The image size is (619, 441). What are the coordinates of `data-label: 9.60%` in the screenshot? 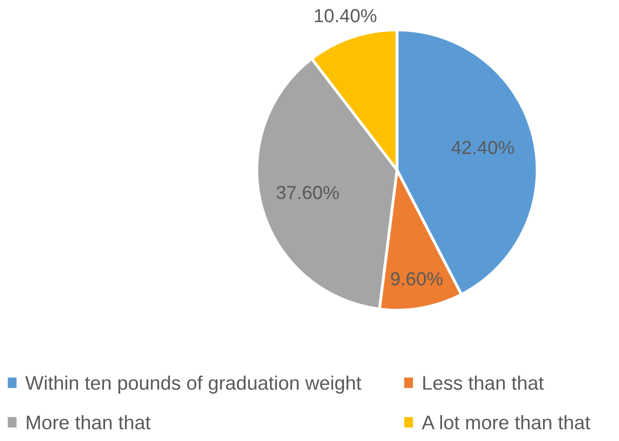 It's located at (416, 279).